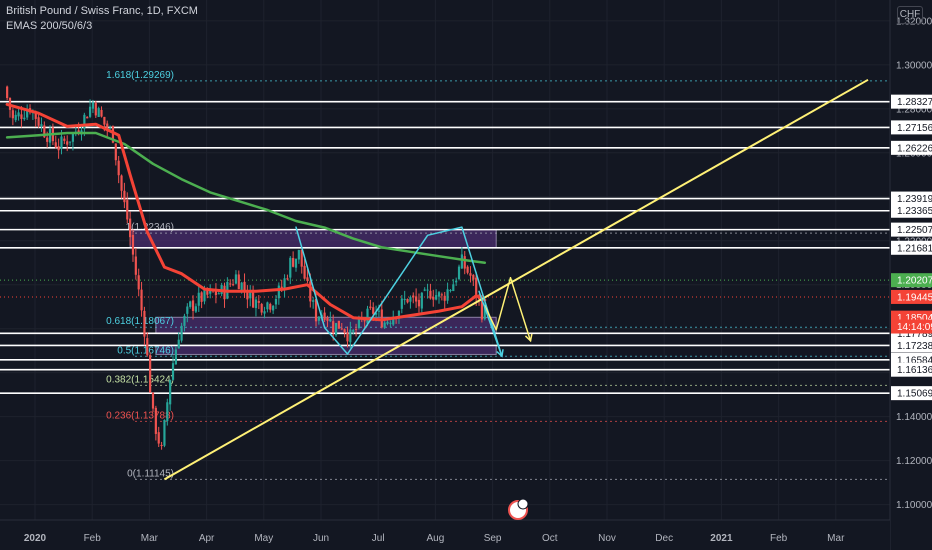 The image size is (932, 550). I want to click on price-line-label: 1.27156, so click(914, 128).